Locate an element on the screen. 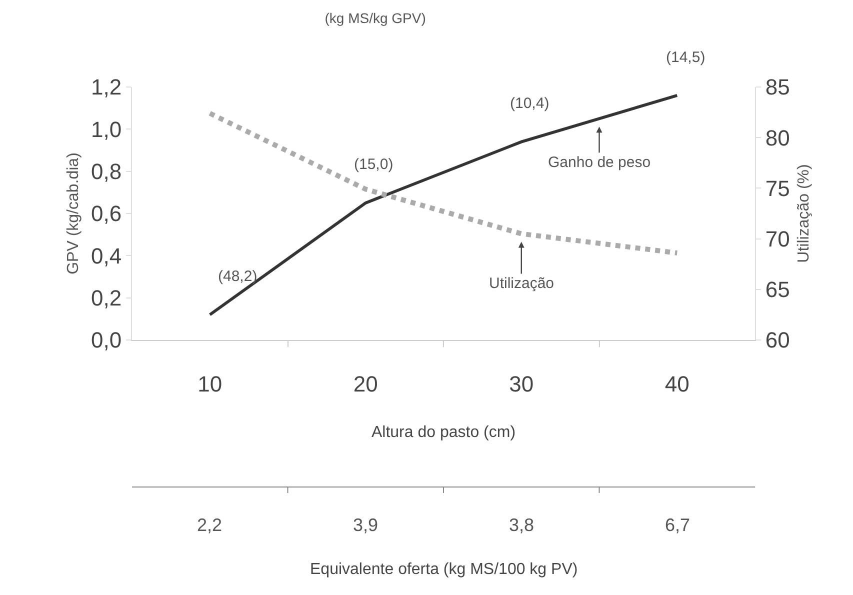 This screenshot has width=853, height=595. y2-tick-label: 85 is located at coordinates (777, 87).